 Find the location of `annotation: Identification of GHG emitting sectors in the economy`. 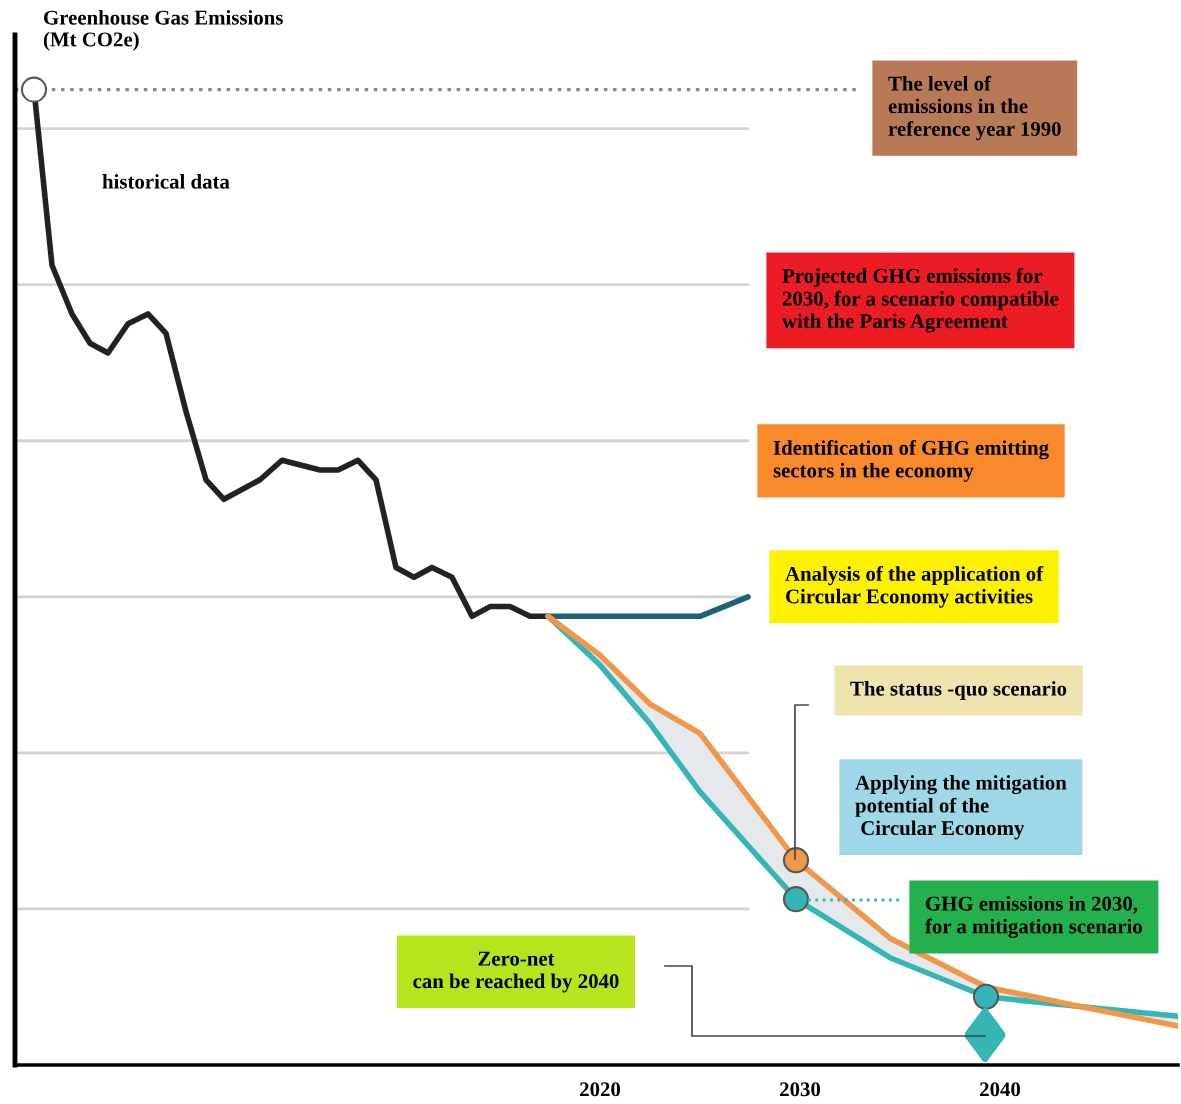

annotation: Identification of GHG emitting sectors in the economy is located at coordinates (911, 461).